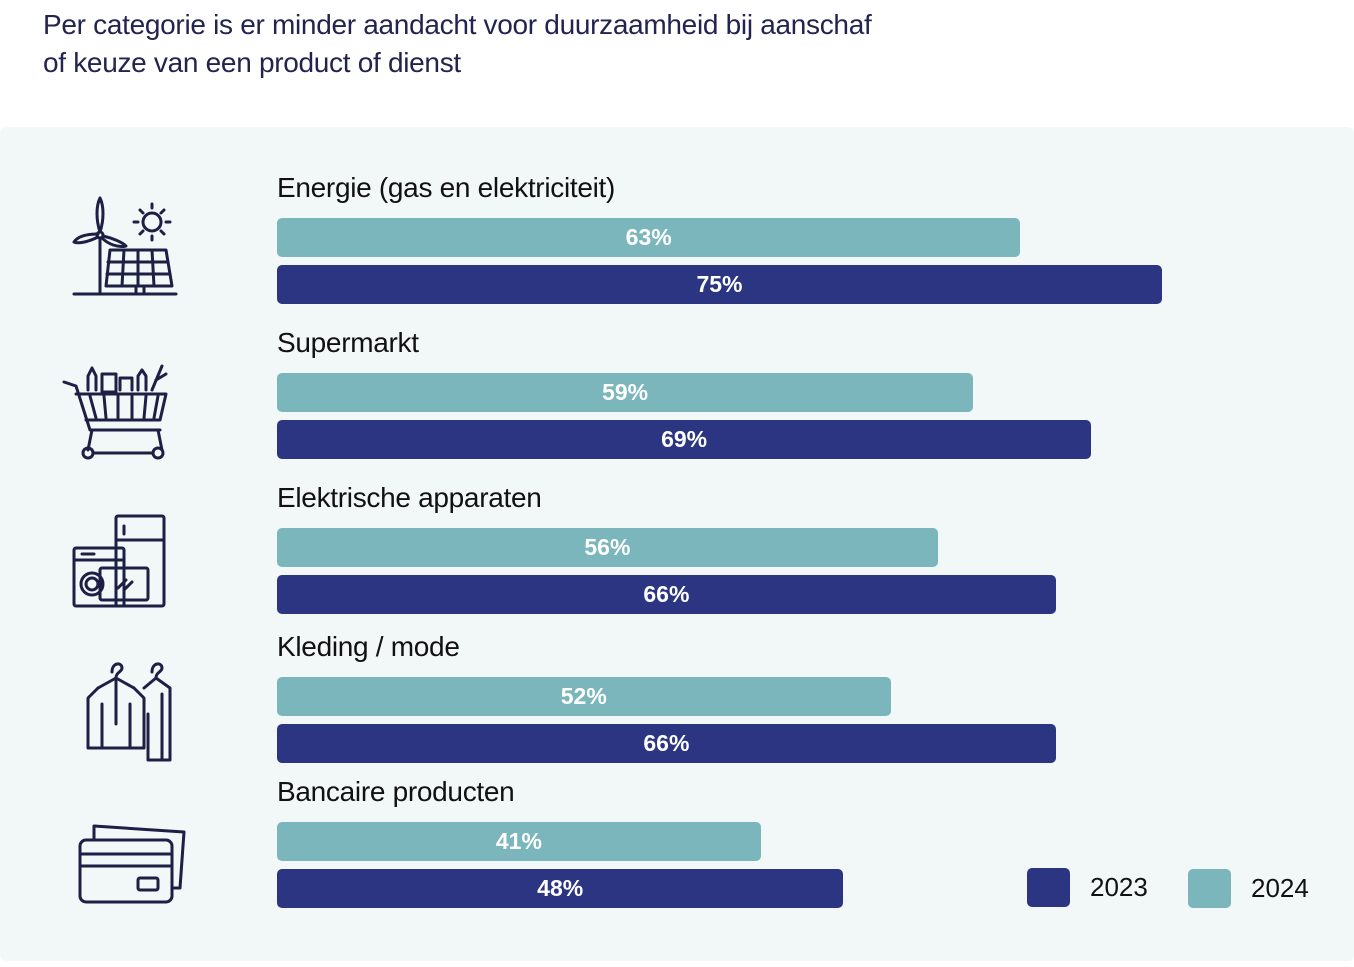 The height and width of the screenshot is (967, 1354). I want to click on category-label: Kleding / mode, so click(368, 646).